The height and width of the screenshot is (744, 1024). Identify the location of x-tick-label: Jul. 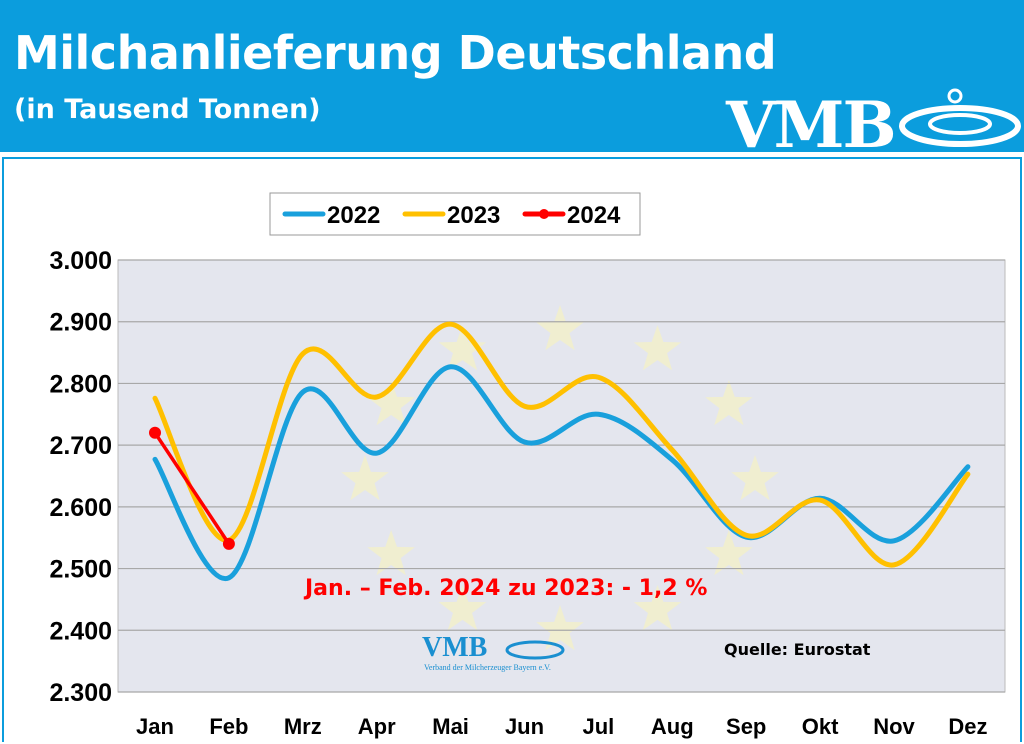
(599, 726).